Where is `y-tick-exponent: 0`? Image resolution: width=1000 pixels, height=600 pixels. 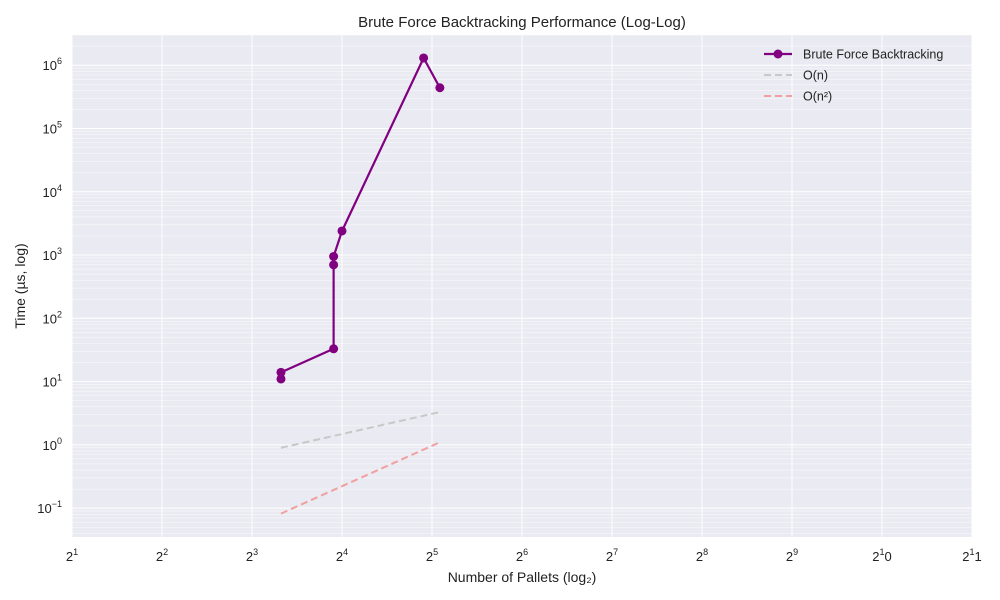
y-tick-exponent: 0 is located at coordinates (59, 441).